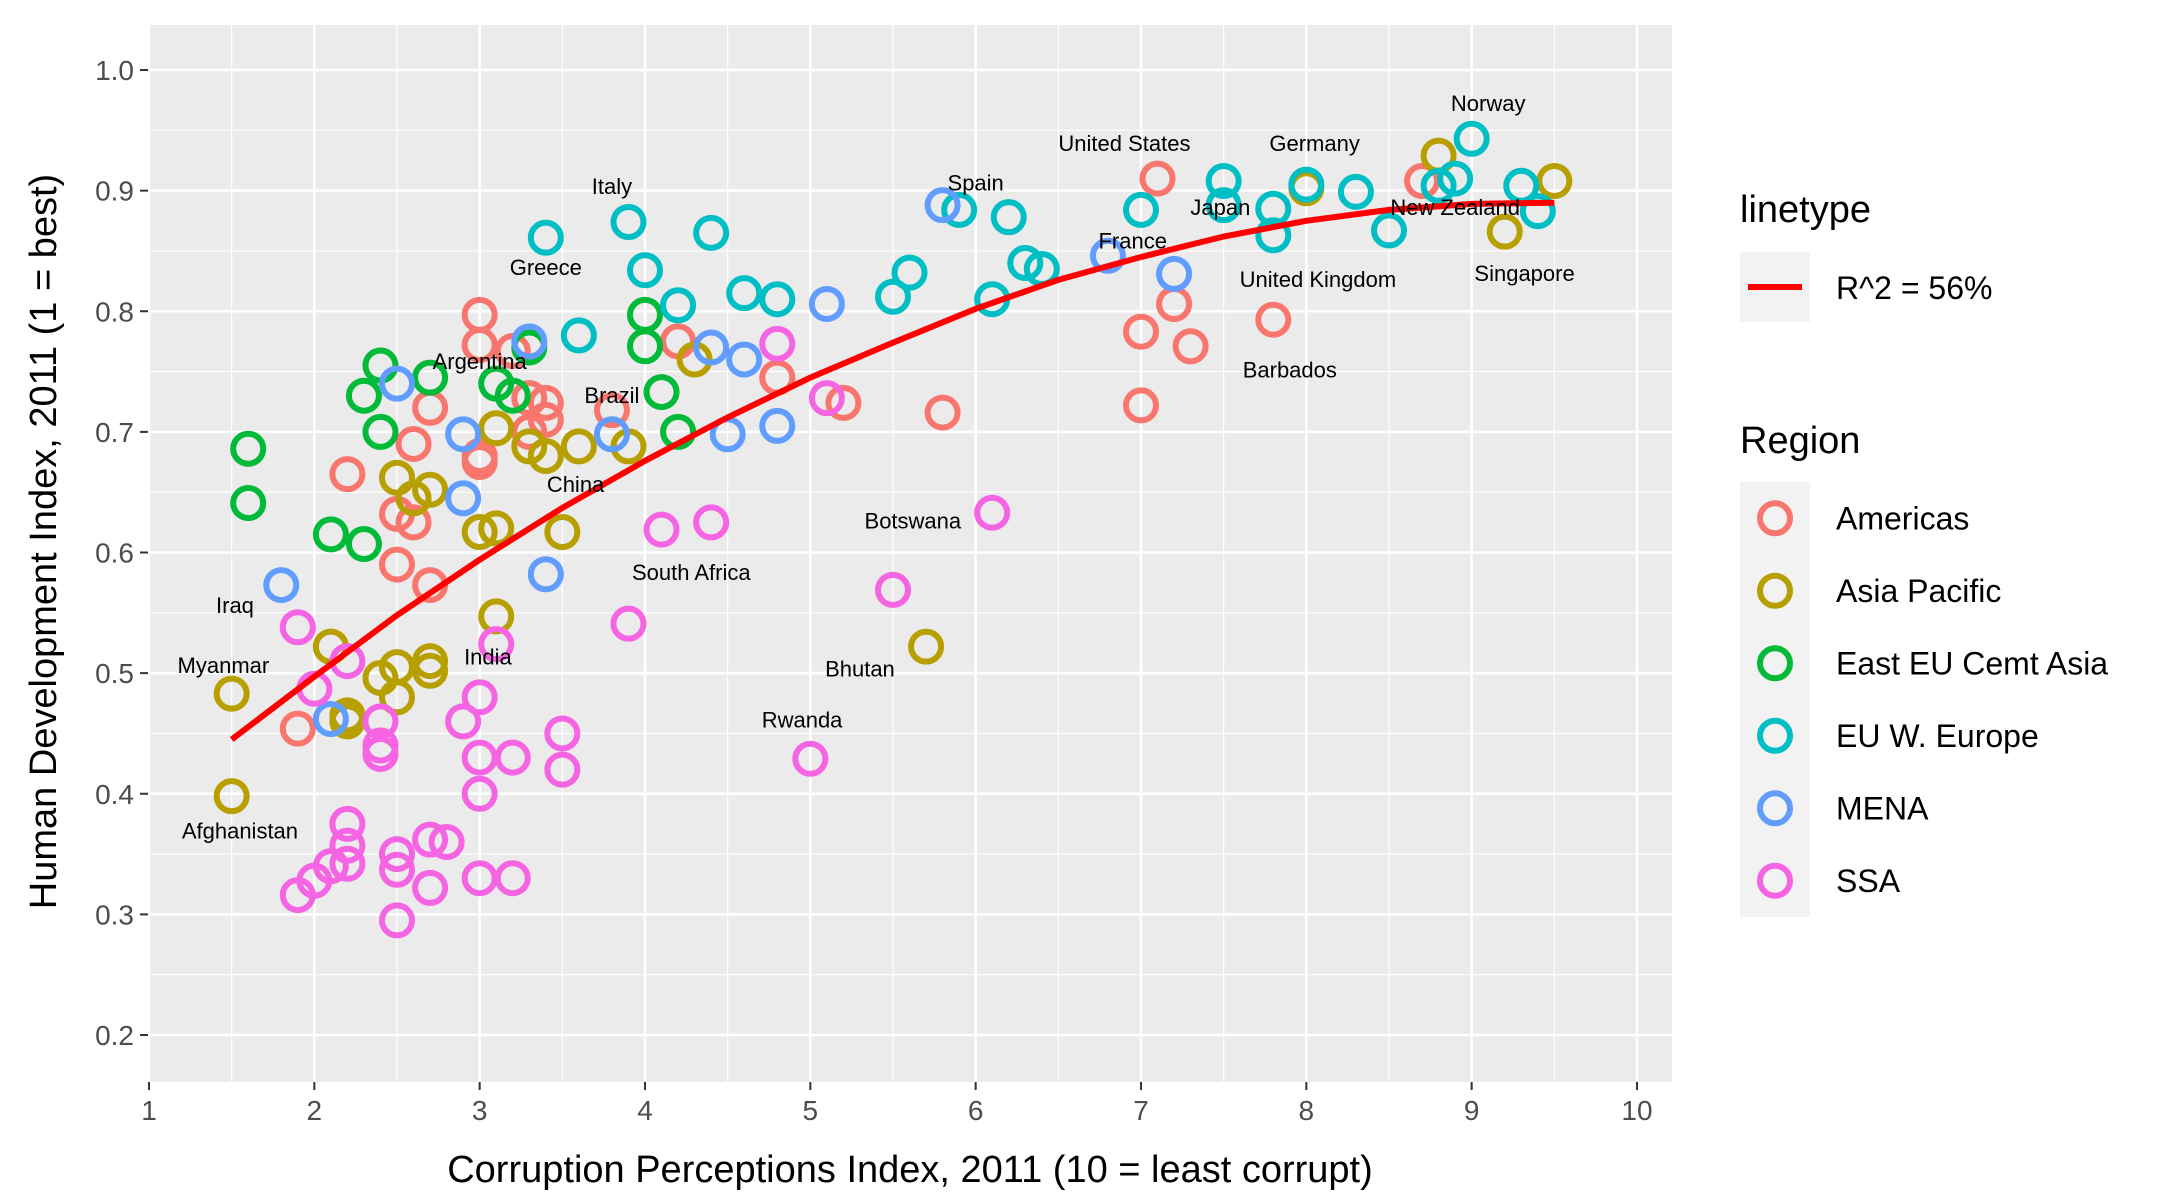 This screenshot has width=2175, height=1200. I want to click on y-tick-label: 0.5, so click(114, 673).